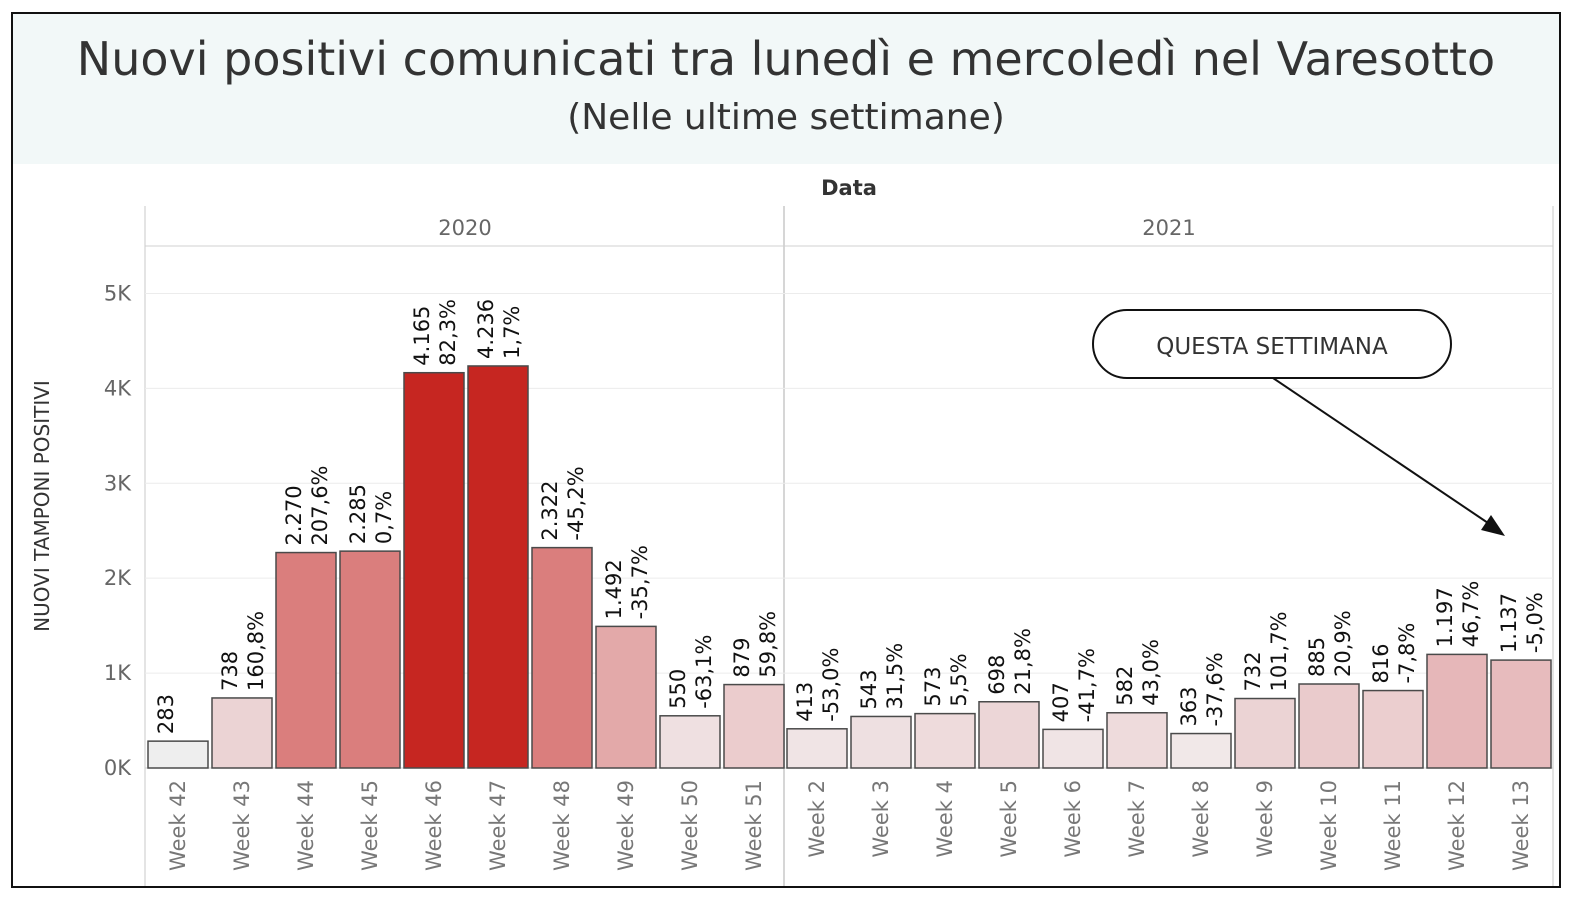 The width and height of the screenshot is (1574, 906). I want to click on y-tick-label: 2K, so click(118, 578).